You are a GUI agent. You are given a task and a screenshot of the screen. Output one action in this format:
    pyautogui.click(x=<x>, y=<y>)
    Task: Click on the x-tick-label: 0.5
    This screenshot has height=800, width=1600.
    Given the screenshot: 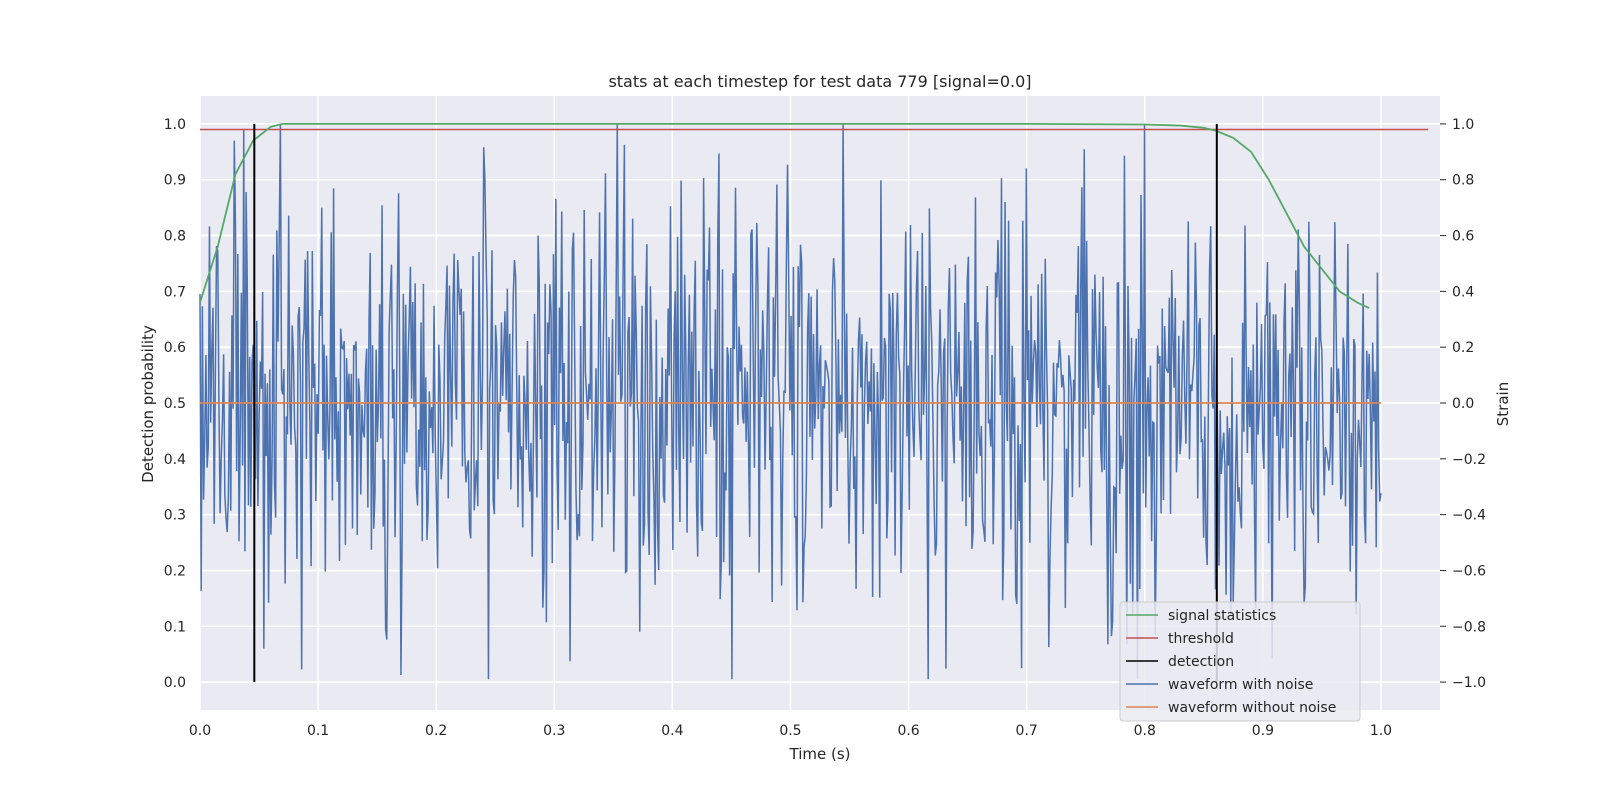 What is the action you would take?
    pyautogui.click(x=790, y=731)
    